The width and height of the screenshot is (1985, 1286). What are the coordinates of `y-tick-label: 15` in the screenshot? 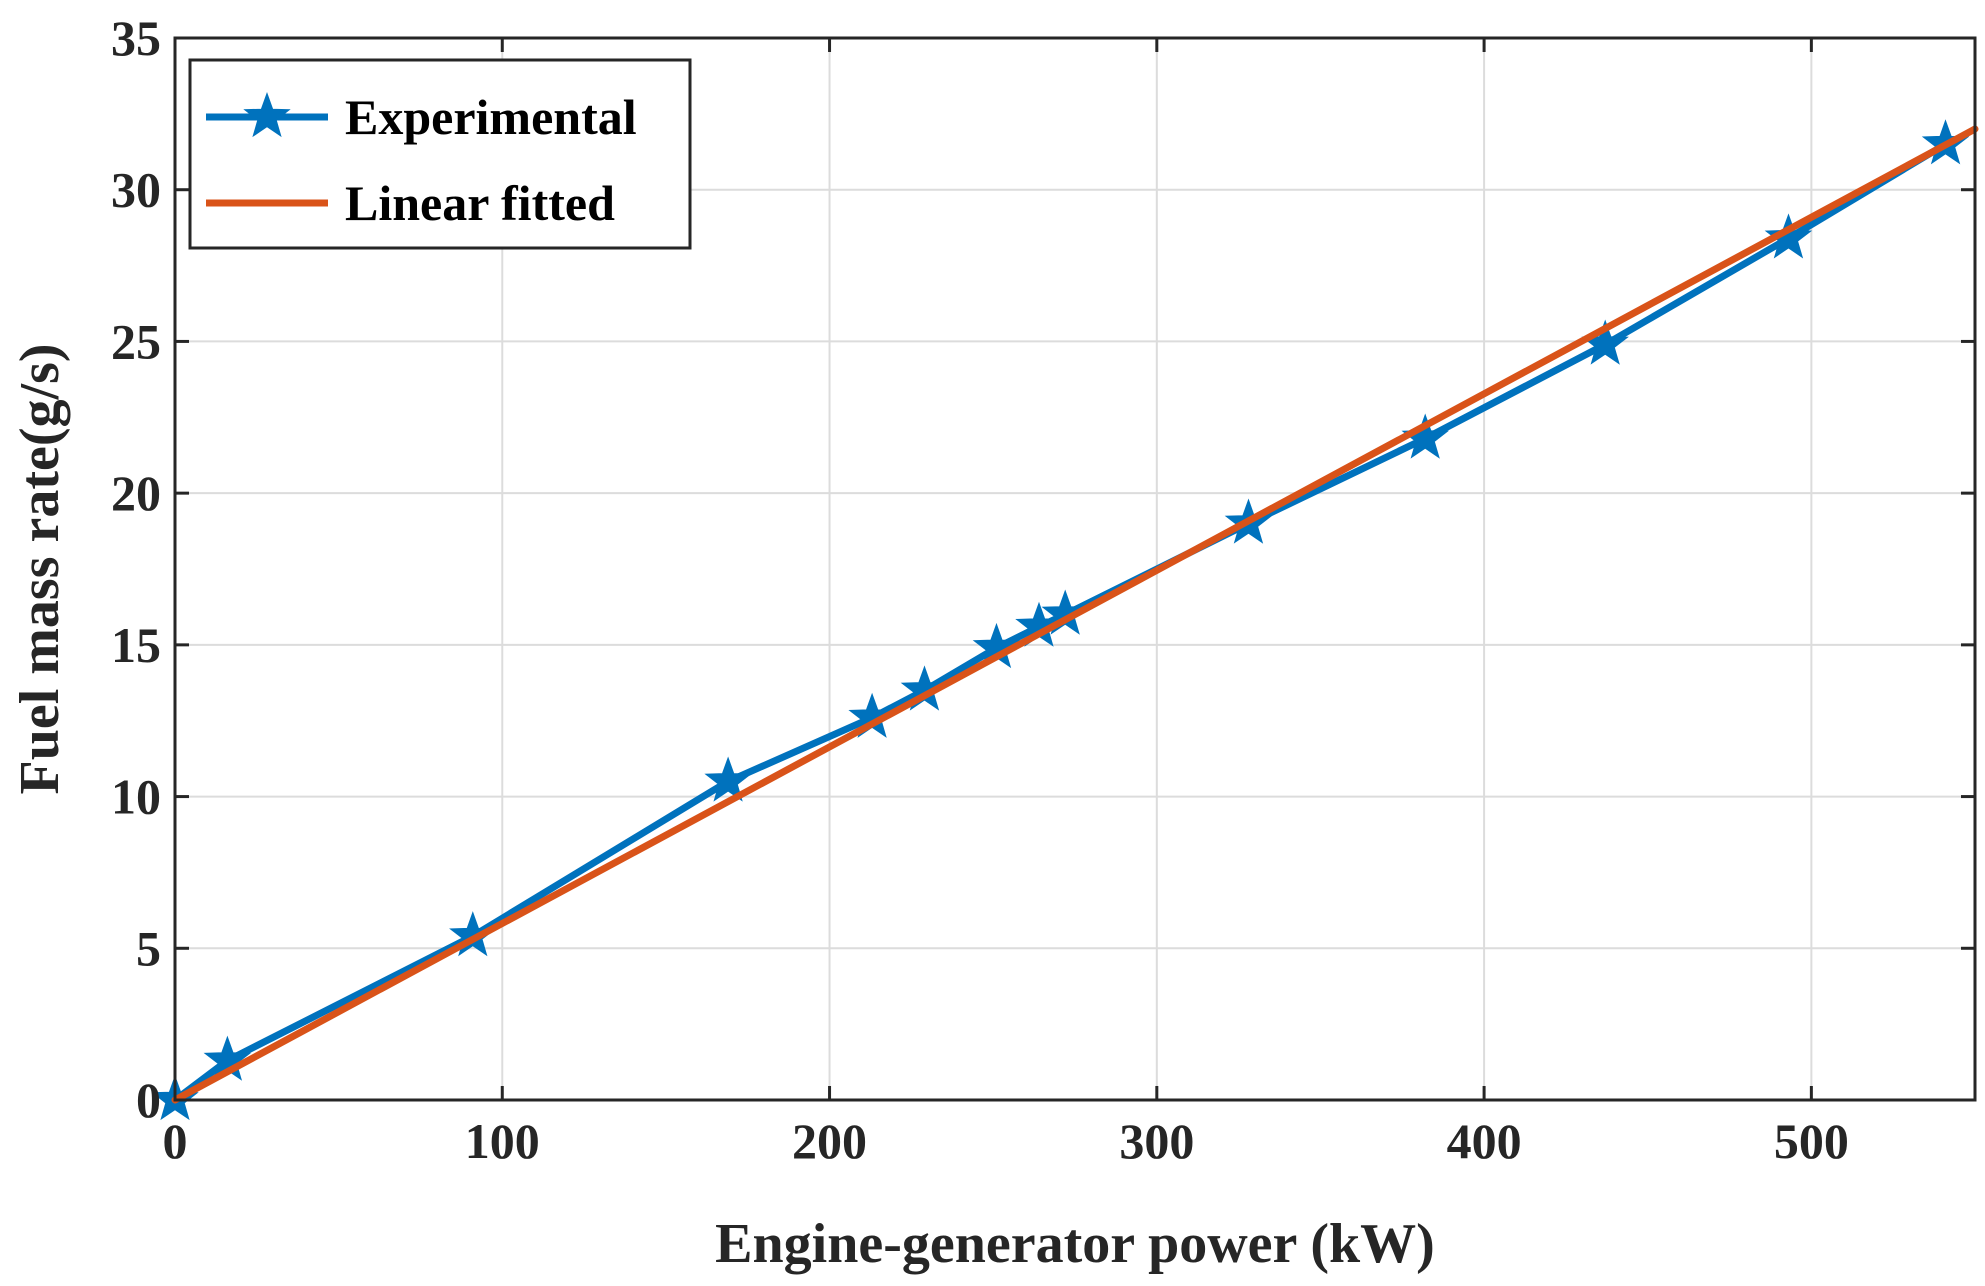 It's located at (136, 645).